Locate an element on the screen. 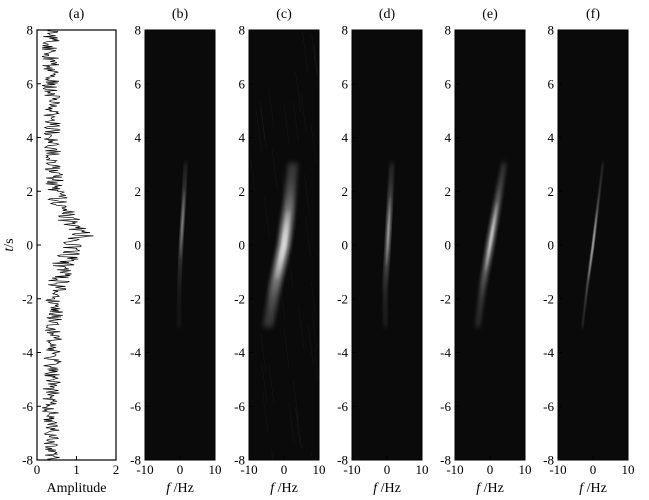 Image resolution: width=649 pixels, height=500 pixels. panel-c: (c) -8 -6 -4 -2 0 2 4 6 8 -10 0 10 f /Hz is located at coordinates (279, 251).